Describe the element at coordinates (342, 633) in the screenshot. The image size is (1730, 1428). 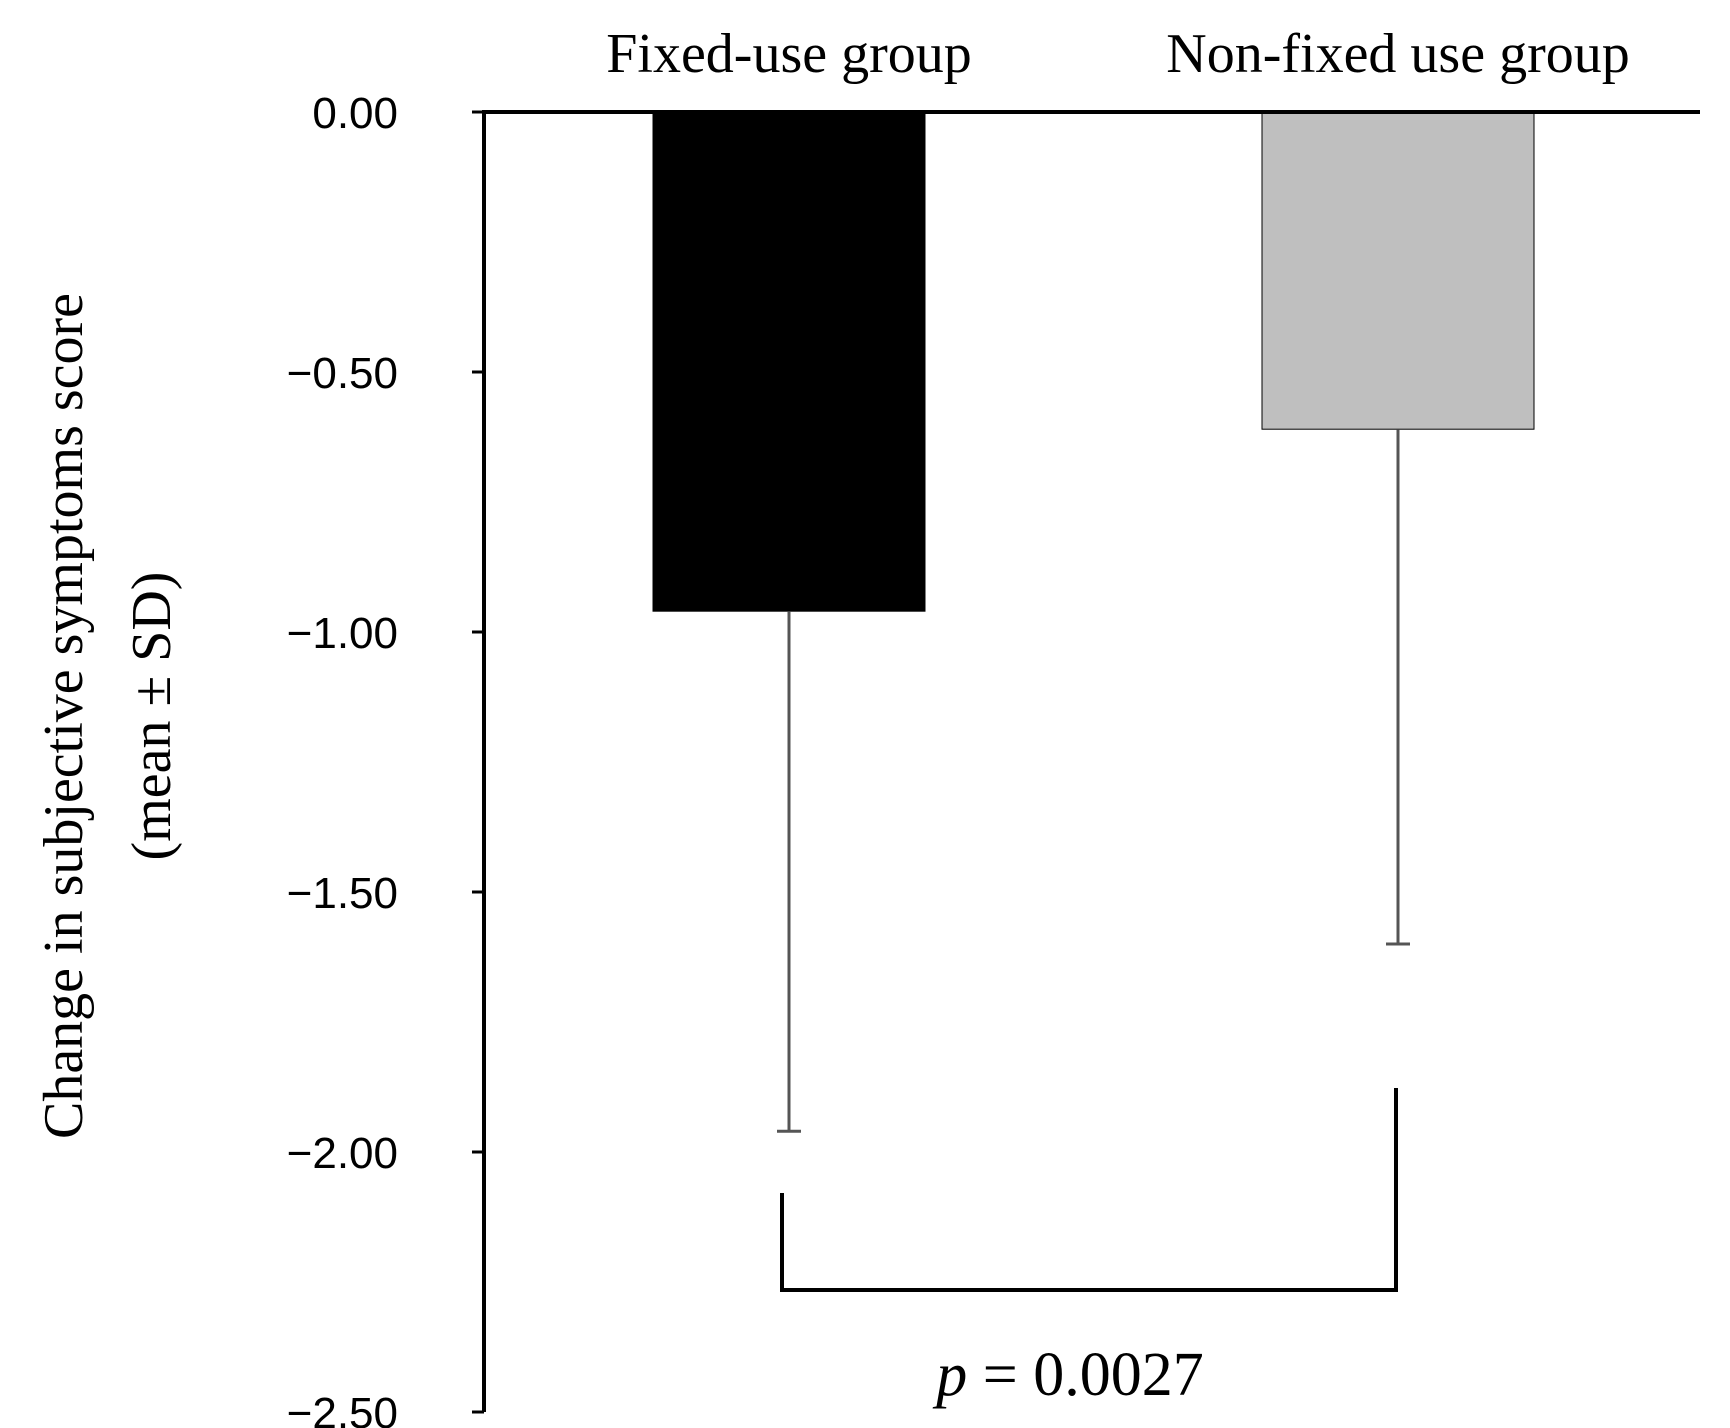
I see `y-tick-label: −1.00` at that location.